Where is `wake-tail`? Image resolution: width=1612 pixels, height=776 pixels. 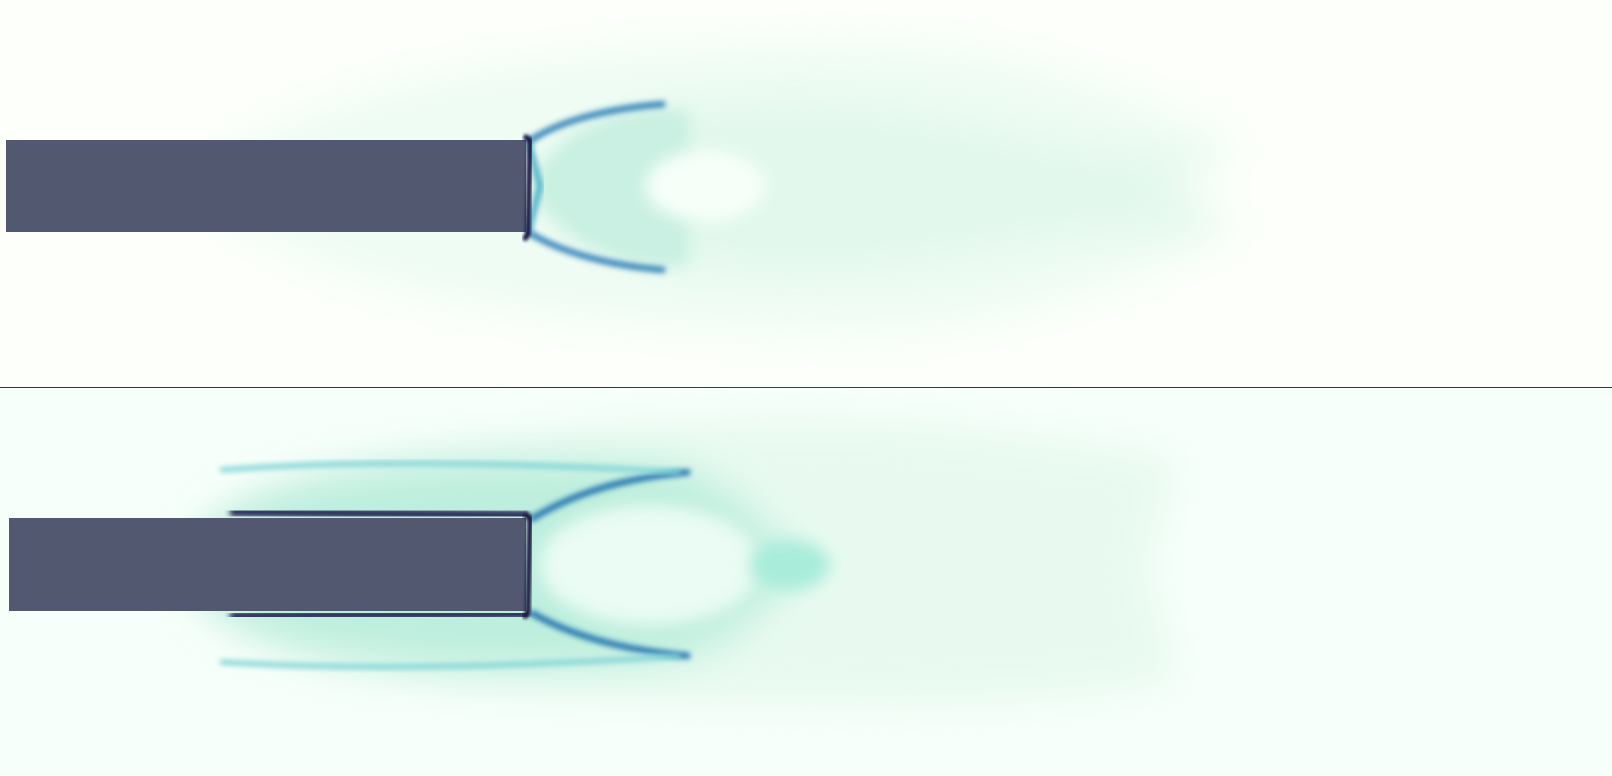
wake-tail is located at coordinates (790, 565).